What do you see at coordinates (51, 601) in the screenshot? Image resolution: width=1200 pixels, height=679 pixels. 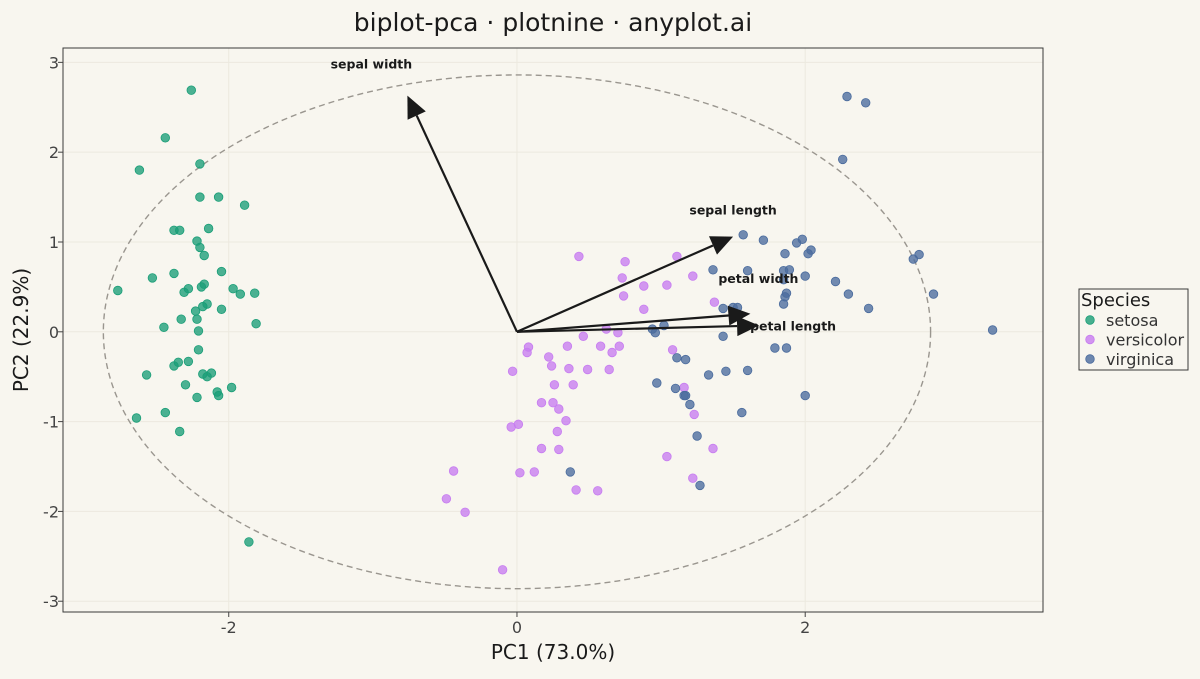 I see `y-tick-label: -3` at bounding box center [51, 601].